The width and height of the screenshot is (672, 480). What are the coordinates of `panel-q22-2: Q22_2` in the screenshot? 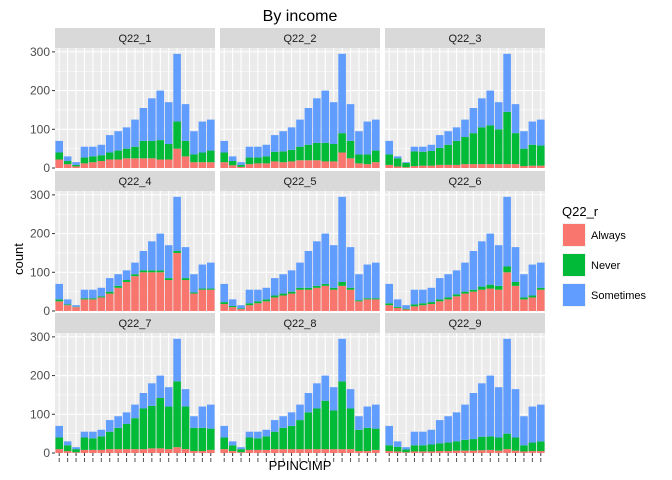 It's located at (300, 98).